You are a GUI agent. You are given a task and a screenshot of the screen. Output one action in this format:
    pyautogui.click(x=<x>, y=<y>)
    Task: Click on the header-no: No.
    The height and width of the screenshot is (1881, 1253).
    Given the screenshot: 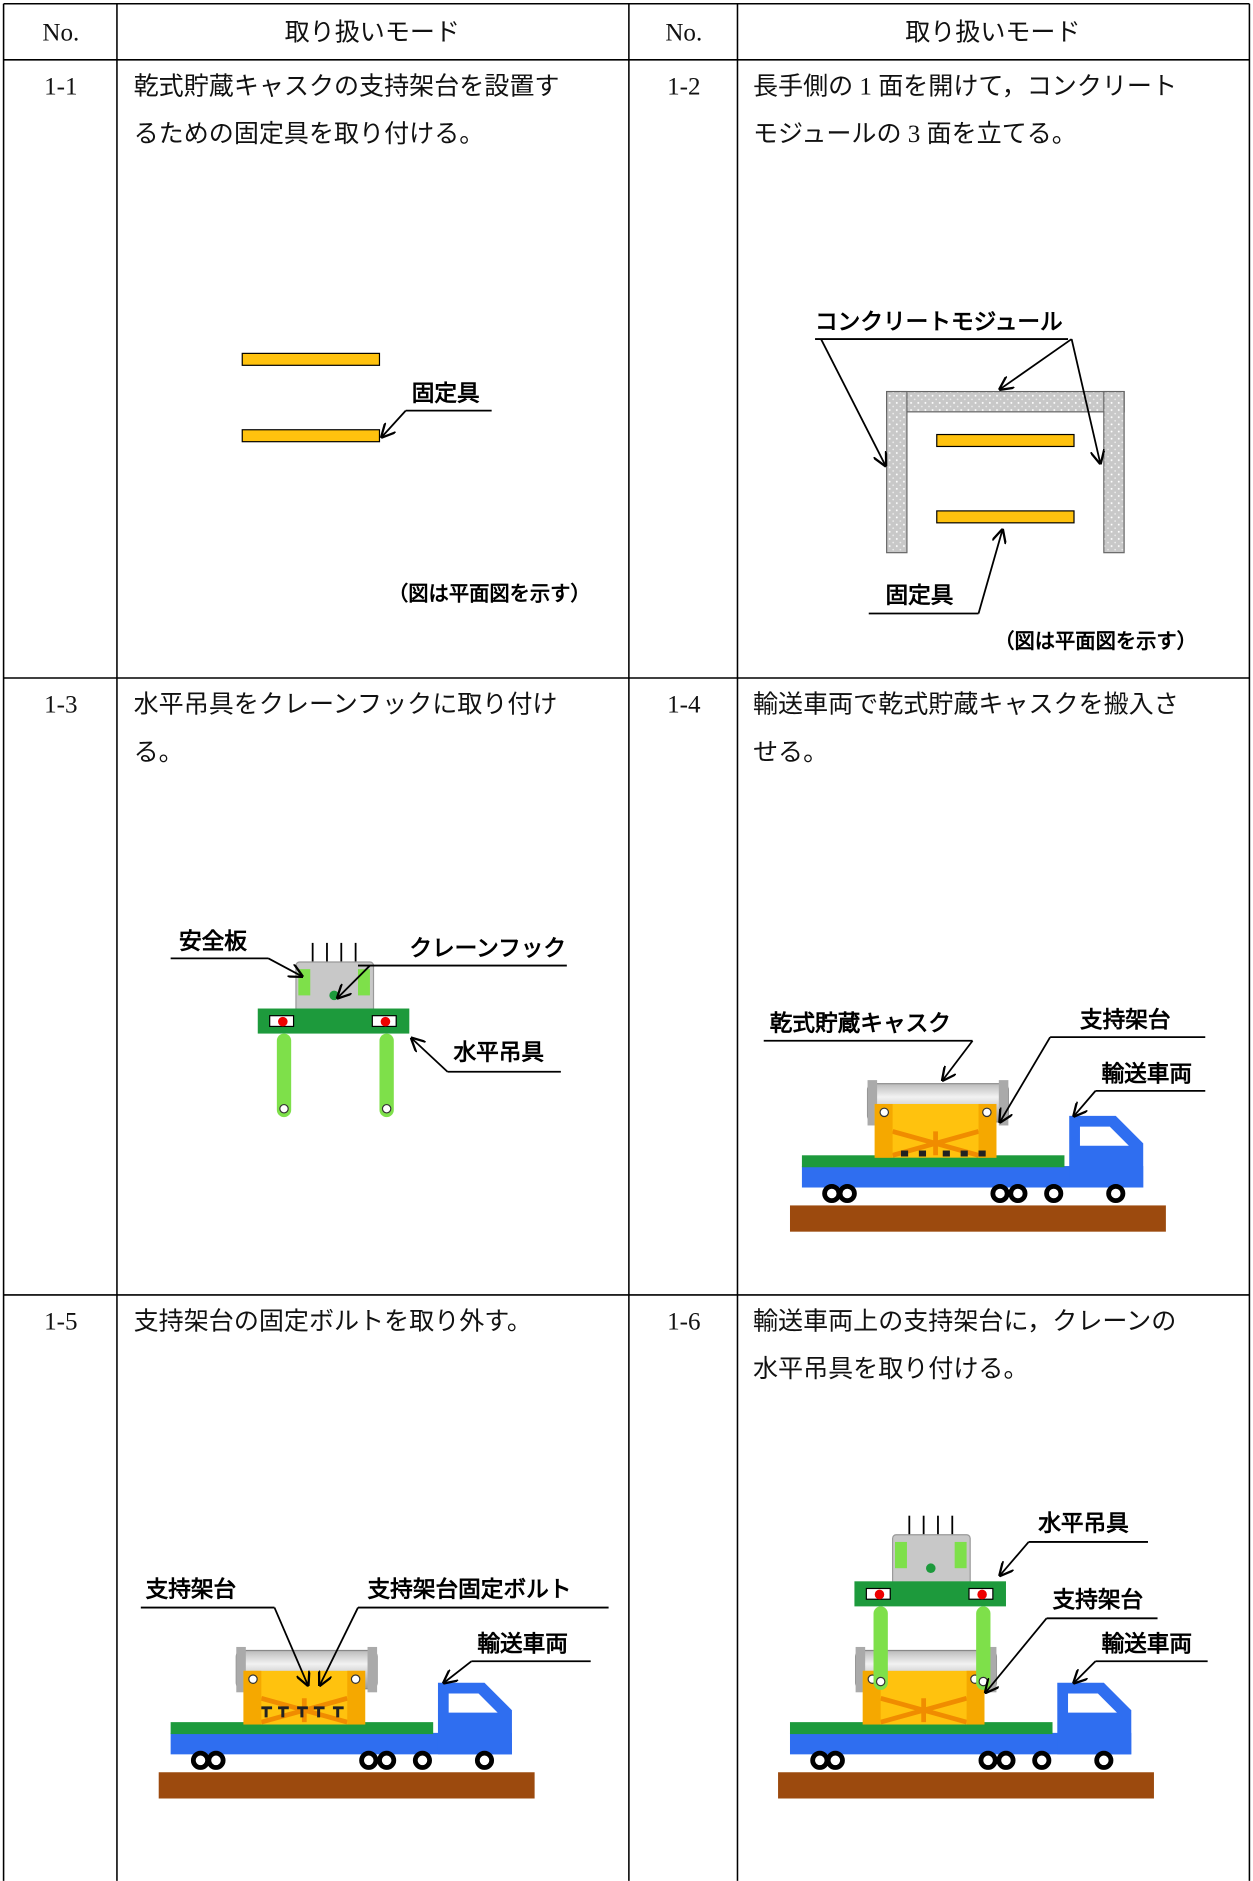 What is the action you would take?
    pyautogui.click(x=683, y=33)
    